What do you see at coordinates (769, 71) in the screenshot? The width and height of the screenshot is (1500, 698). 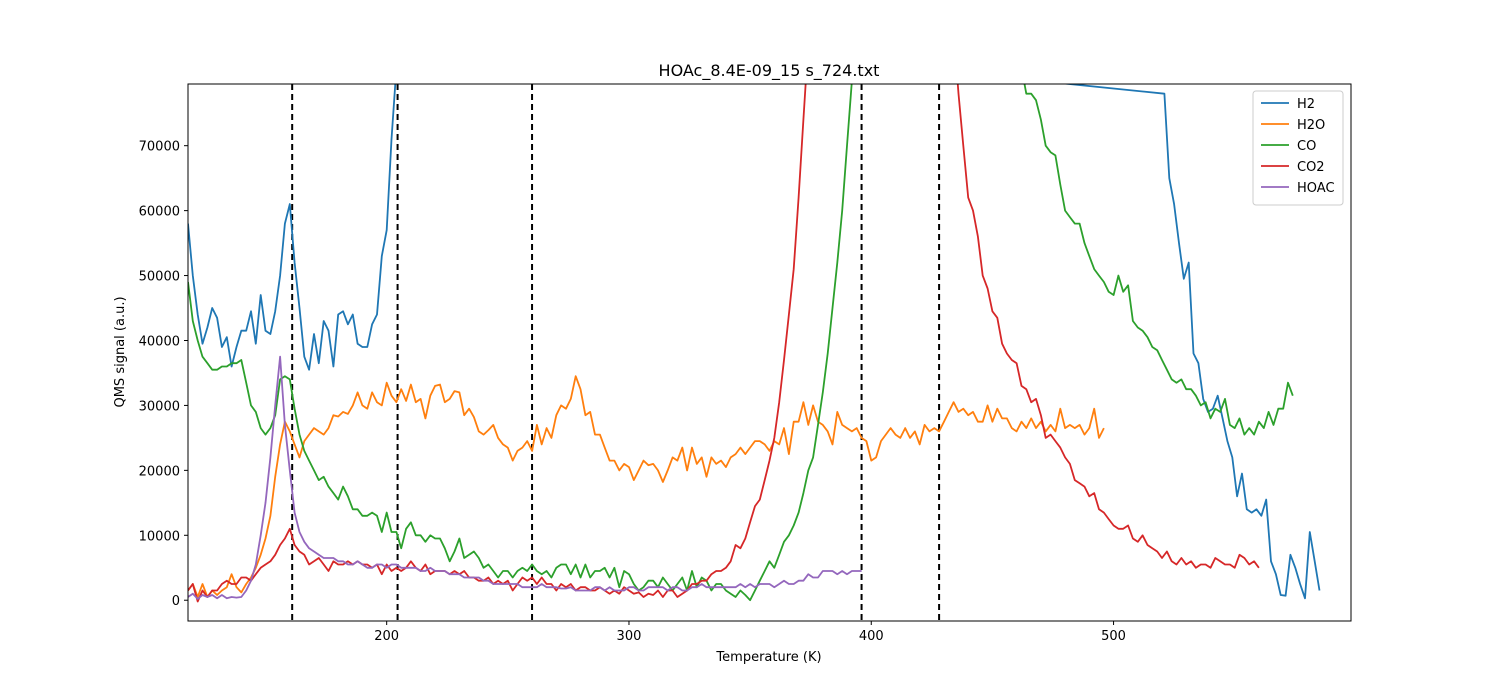 I see `chart-title: HOAc_8.4E-09_15 s_724.txt` at bounding box center [769, 71].